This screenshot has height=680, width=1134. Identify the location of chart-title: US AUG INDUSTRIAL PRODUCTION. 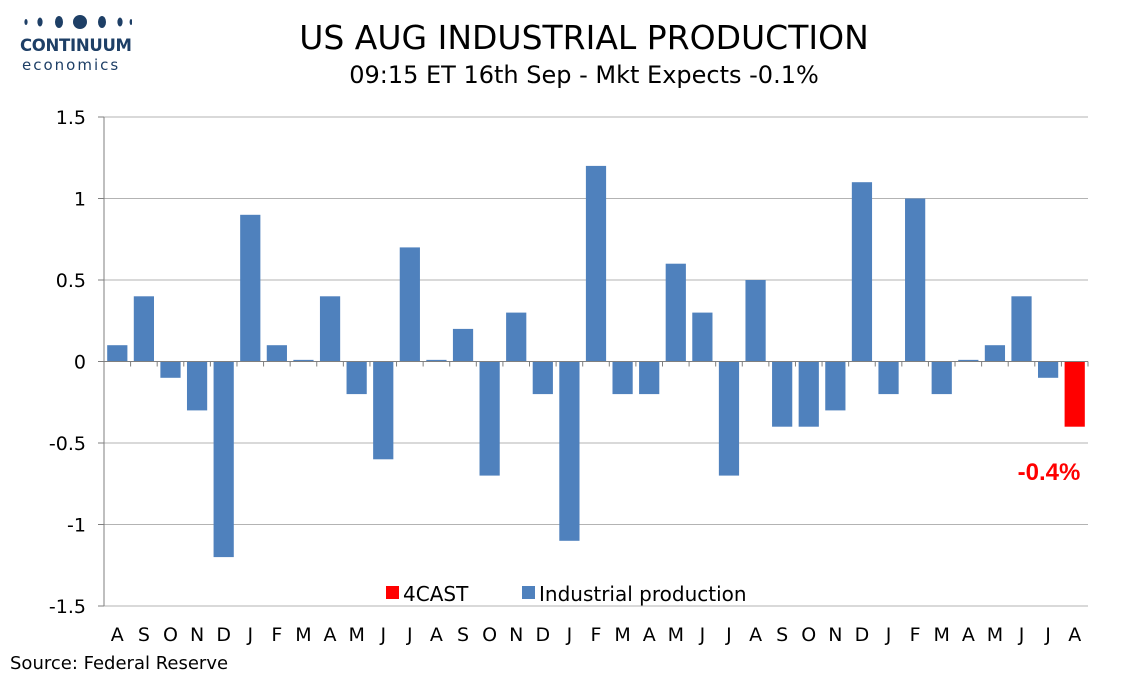
(584, 37).